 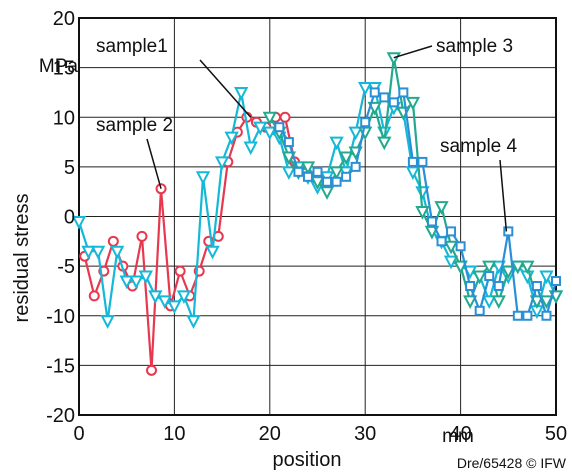 I want to click on y-tick-label: 0, so click(x=69, y=218).